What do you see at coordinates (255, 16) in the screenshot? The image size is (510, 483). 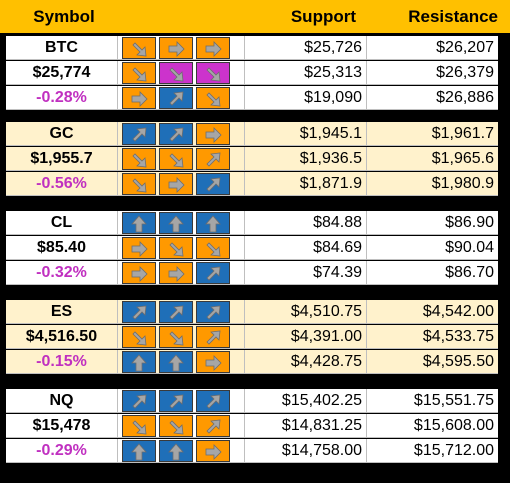 I see `header-row: Symbol Support Resistance` at bounding box center [255, 16].